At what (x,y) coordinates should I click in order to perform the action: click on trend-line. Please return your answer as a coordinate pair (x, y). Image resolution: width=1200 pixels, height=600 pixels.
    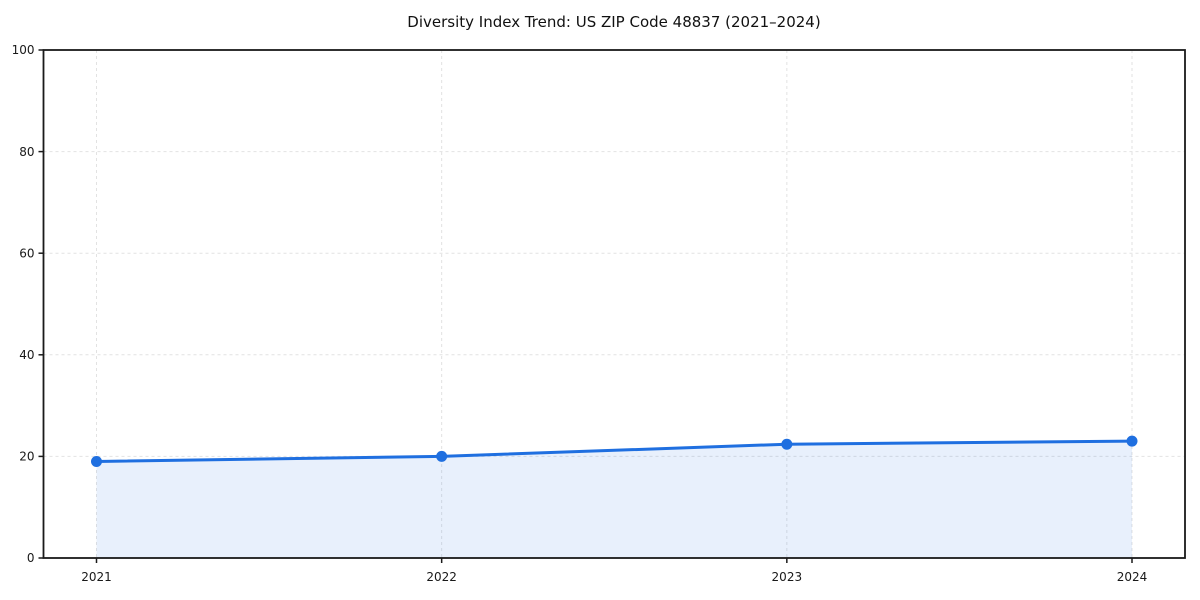
    Looking at the image, I should click on (614, 451).